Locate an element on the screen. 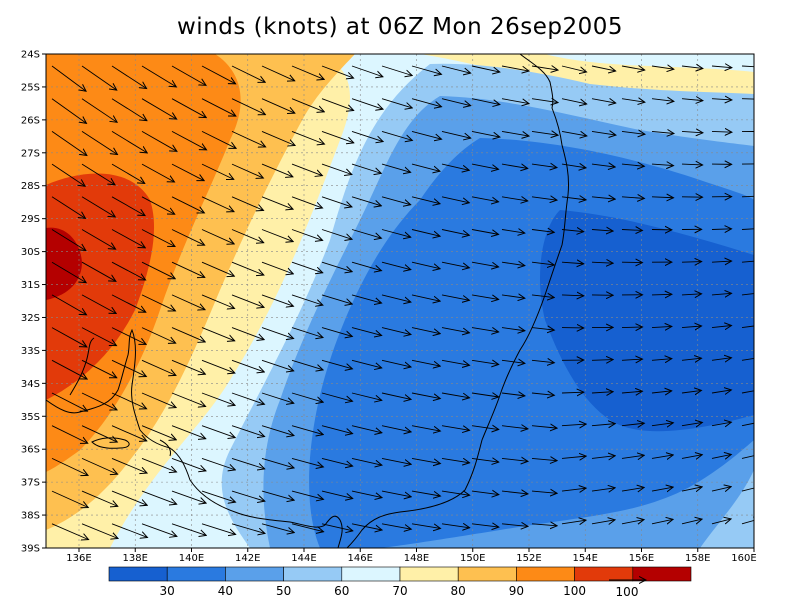 This screenshot has width=800, height=600. lat-label: 26S is located at coordinates (30, 120).